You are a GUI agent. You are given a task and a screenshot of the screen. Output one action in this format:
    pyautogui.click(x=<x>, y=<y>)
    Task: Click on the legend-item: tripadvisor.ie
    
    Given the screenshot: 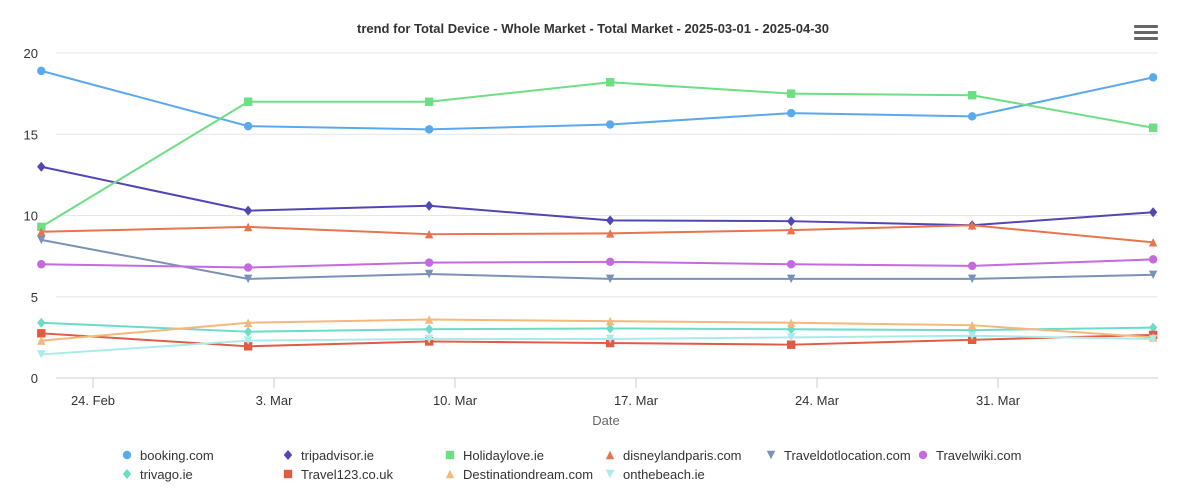 What is the action you would take?
    pyautogui.click(x=327, y=455)
    